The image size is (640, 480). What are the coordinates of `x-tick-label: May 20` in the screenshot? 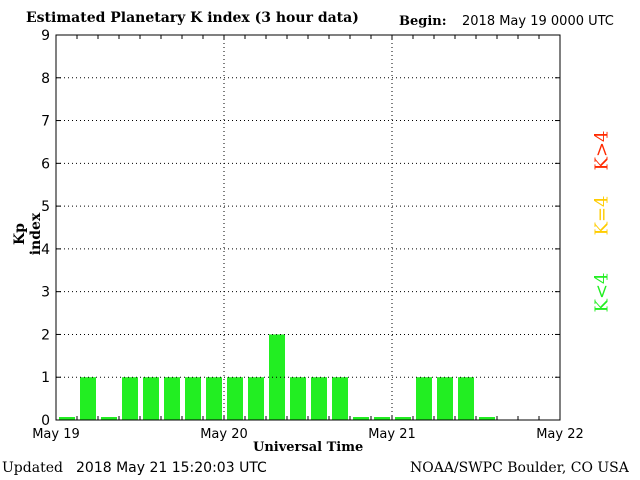 It's located at (224, 434).